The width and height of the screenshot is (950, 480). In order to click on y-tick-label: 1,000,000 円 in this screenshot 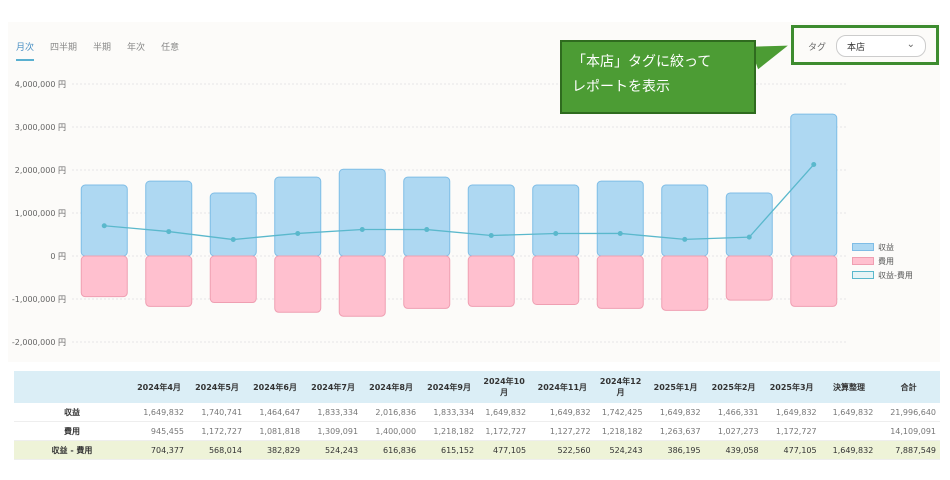, I will do `click(40, 213)`.